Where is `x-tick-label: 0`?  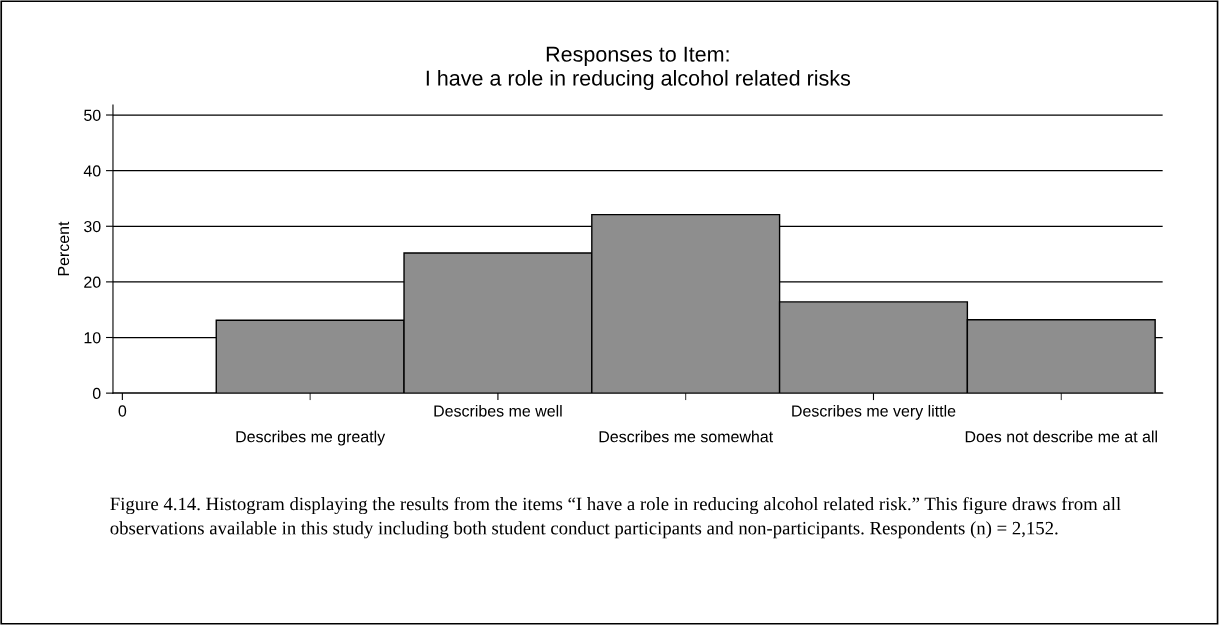 x-tick-label: 0 is located at coordinates (122, 411).